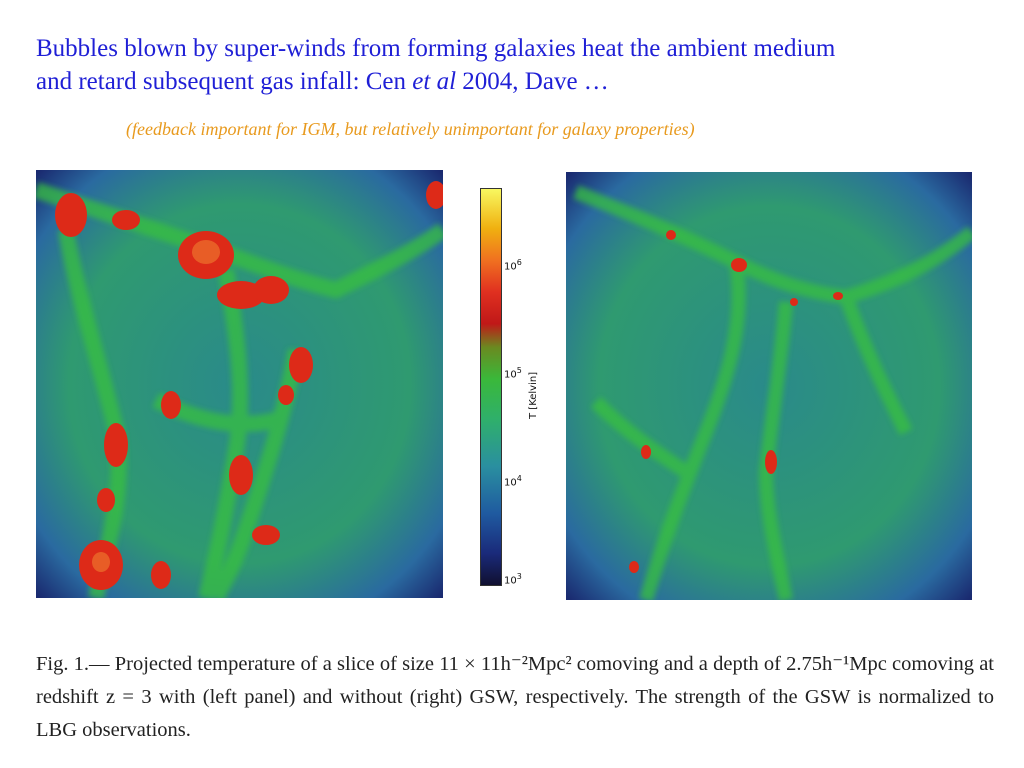 This screenshot has height=768, width=1024. Describe the element at coordinates (513, 373) in the screenshot. I see `colorbar-tick-1e5: 10⁵` at that location.